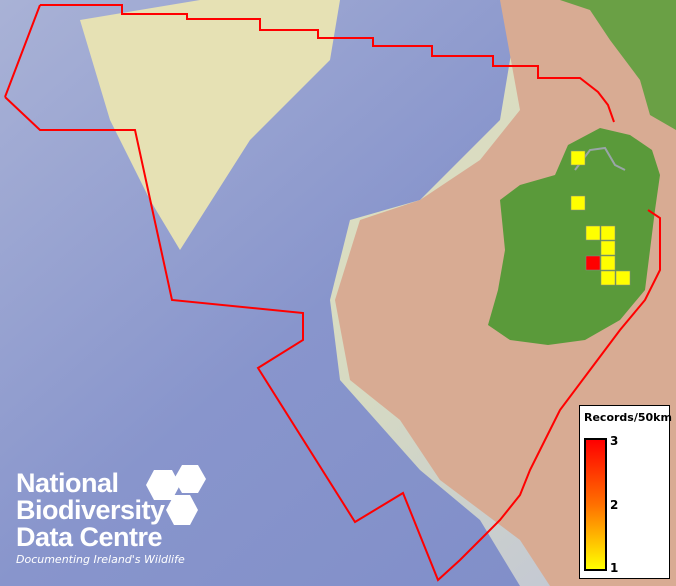 Image resolution: width=676 pixels, height=586 pixels. Describe the element at coordinates (89, 537) in the screenshot. I see `logo-line-3: Data Centre` at that location.